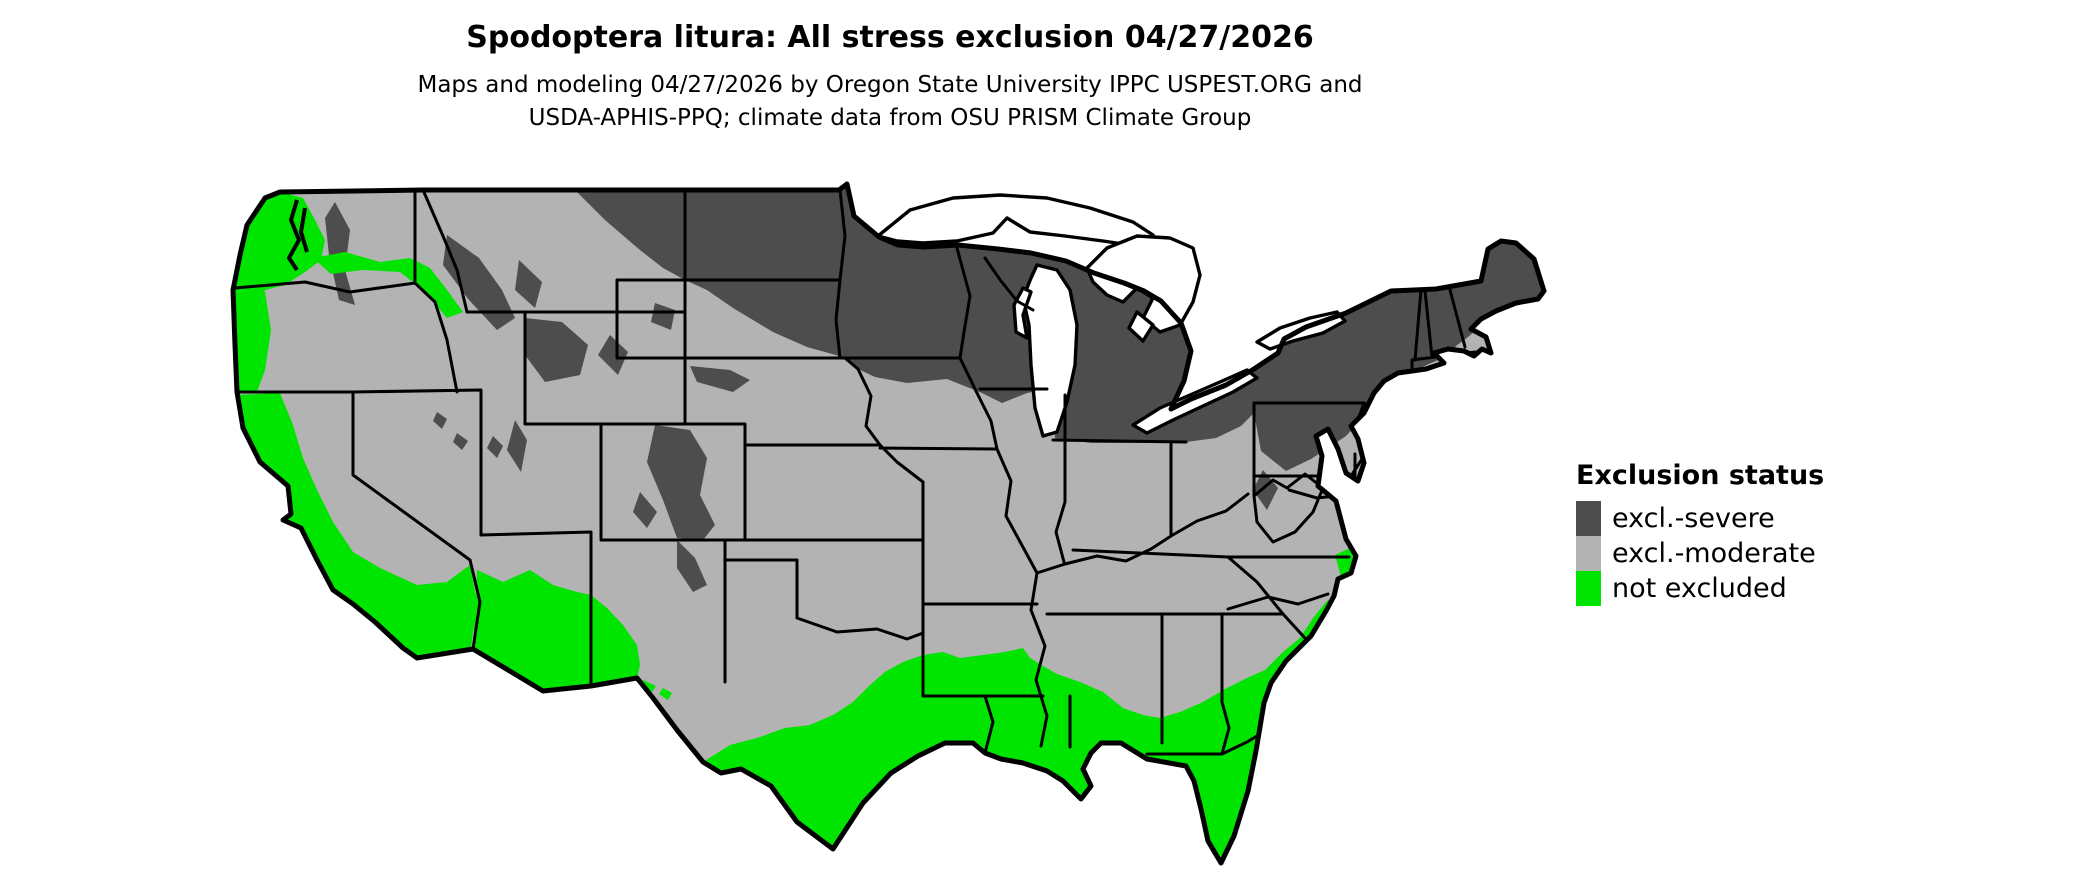  Describe the element at coordinates (253, 341) in the screenshot. I see `green-oregon-coast-willamette` at that location.